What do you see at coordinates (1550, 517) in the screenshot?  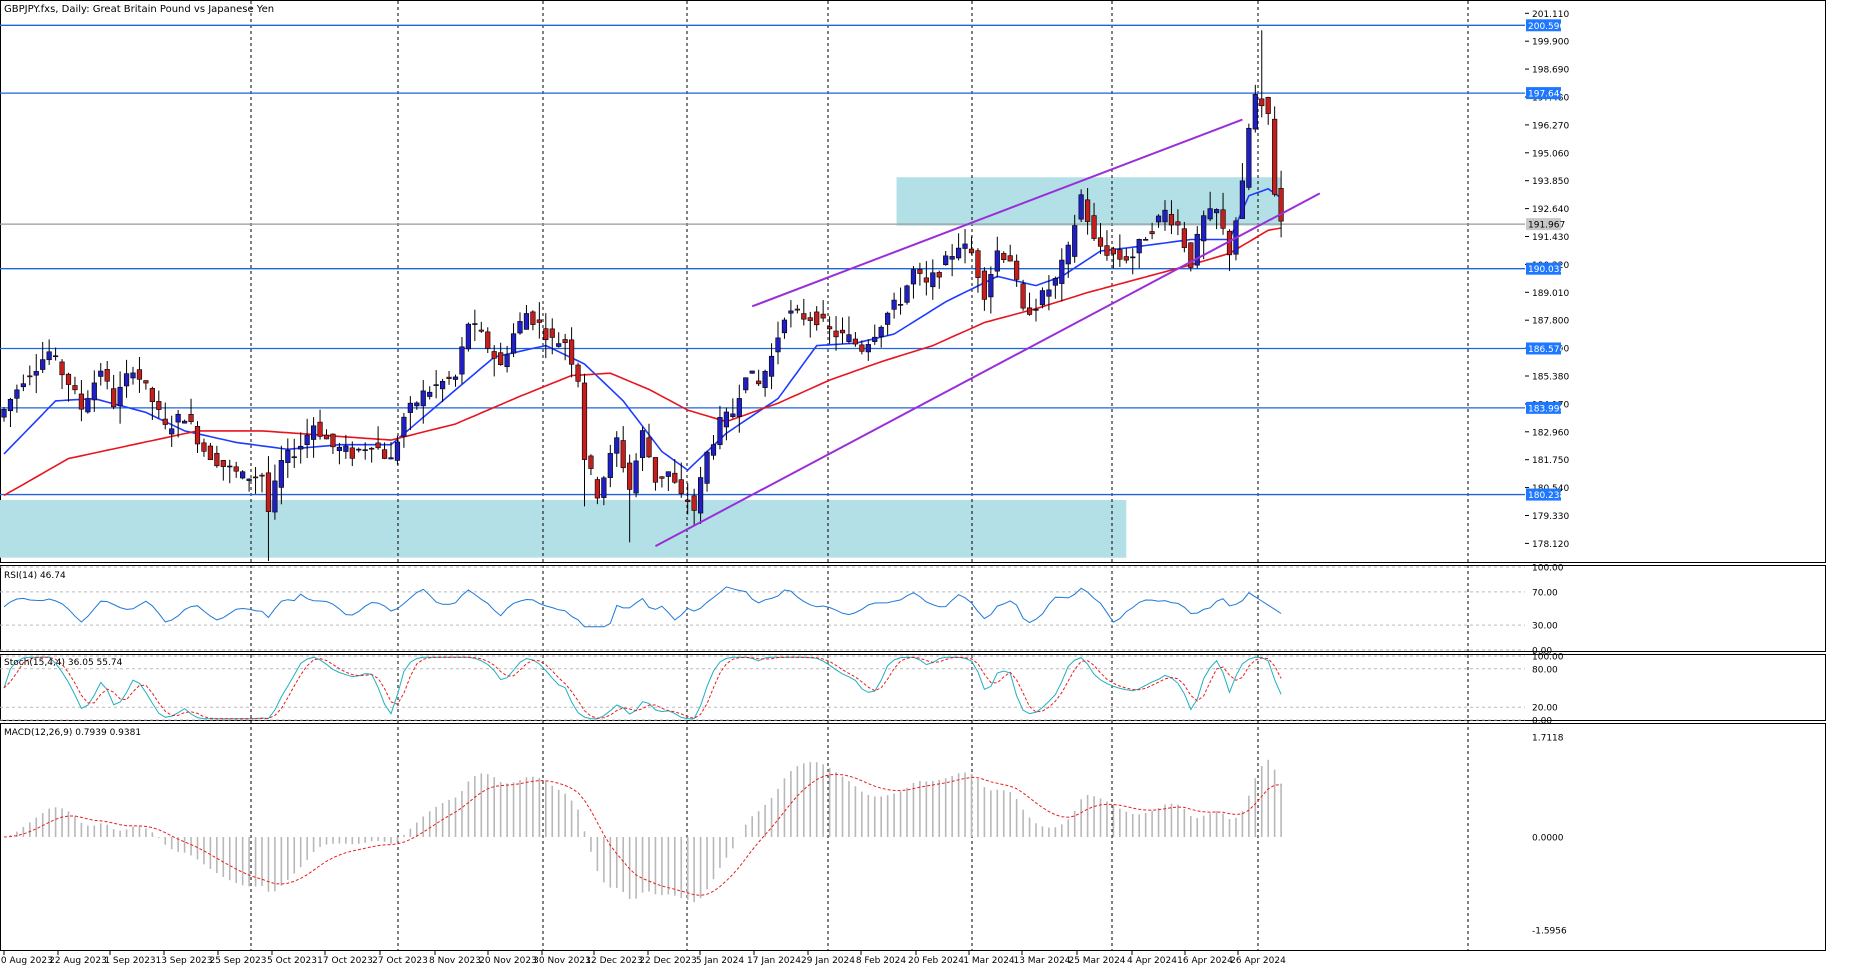 I see `price-tick-label: 179.330` at bounding box center [1550, 517].